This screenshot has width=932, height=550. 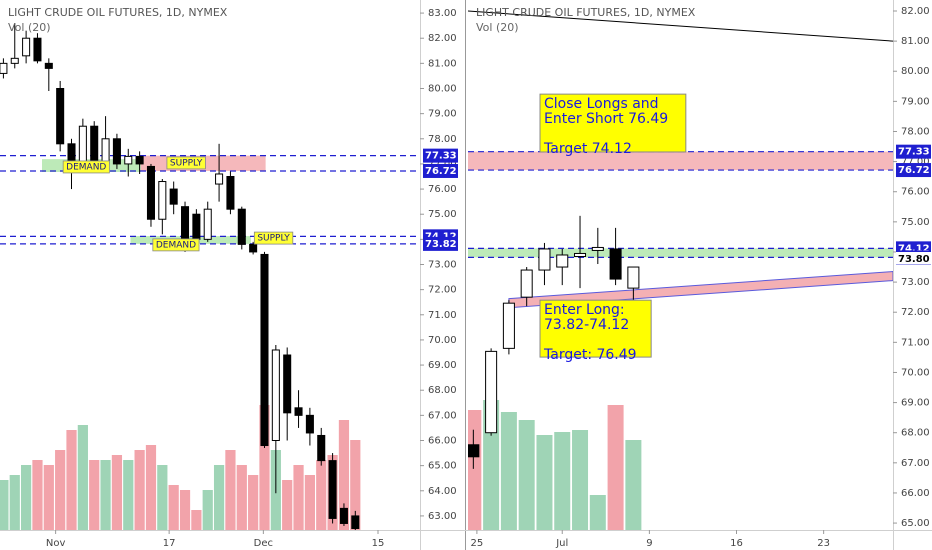 What do you see at coordinates (590, 355) in the screenshot?
I see `note-target: Target: 76.49` at bounding box center [590, 355].